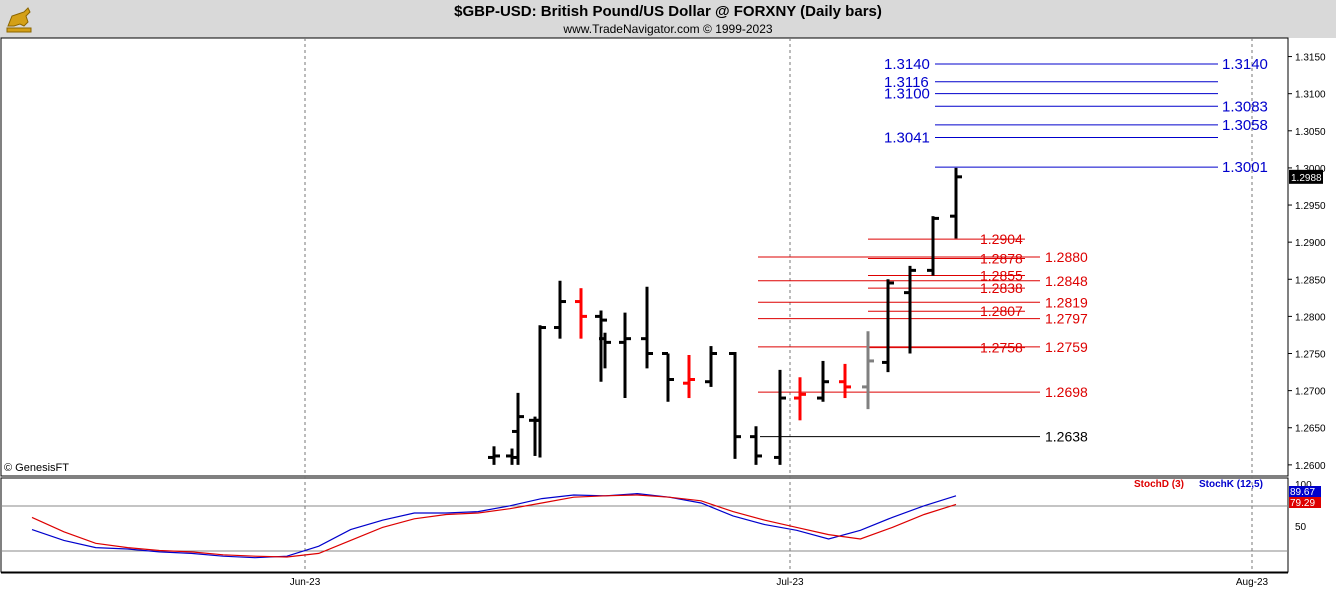  What do you see at coordinates (1001, 258) in the screenshot?
I see `level-label-left: 1.2878` at bounding box center [1001, 258].